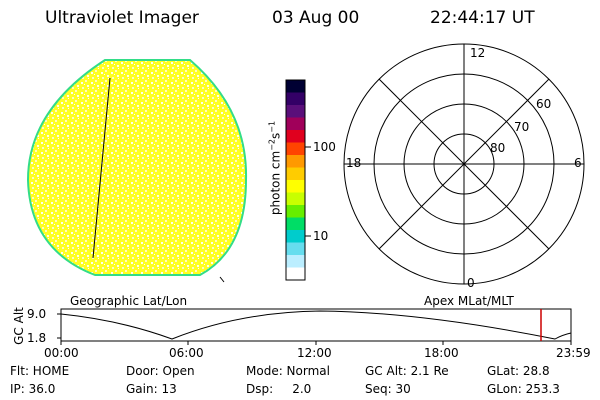 The image size is (600, 400). I want to click on altitude-xtick-1800: 18:00, so click(441, 353).